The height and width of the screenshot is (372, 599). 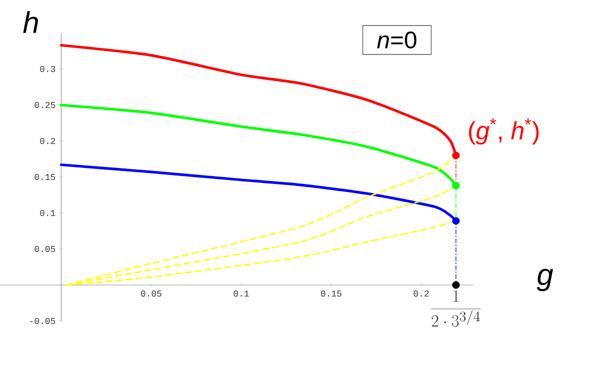 I want to click on y-tick-label: 0.3, so click(x=48, y=69).